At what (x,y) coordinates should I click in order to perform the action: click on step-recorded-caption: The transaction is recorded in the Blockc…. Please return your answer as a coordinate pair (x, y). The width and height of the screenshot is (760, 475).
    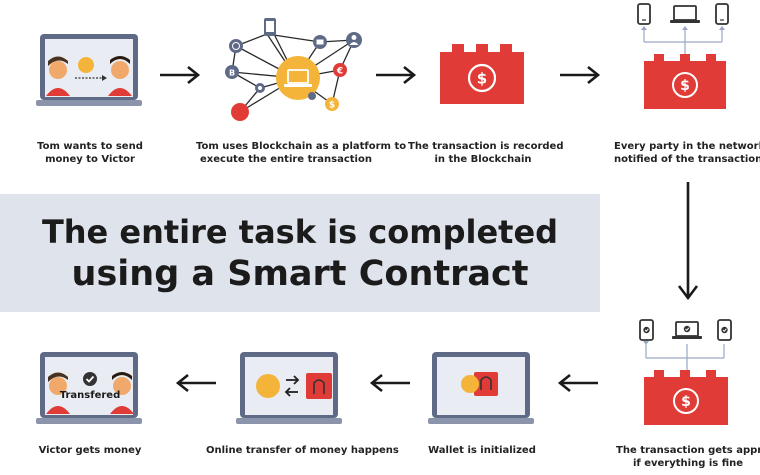
    Looking at the image, I should click on (486, 153).